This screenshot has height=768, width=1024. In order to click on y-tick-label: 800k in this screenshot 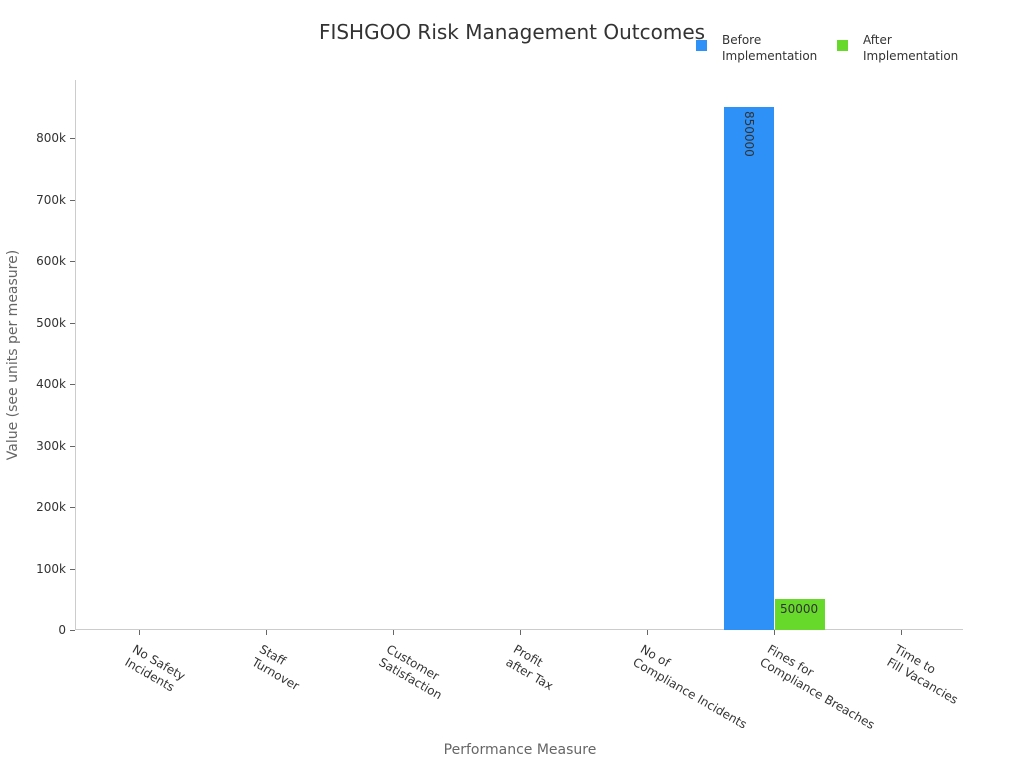, I will do `click(51, 138)`.